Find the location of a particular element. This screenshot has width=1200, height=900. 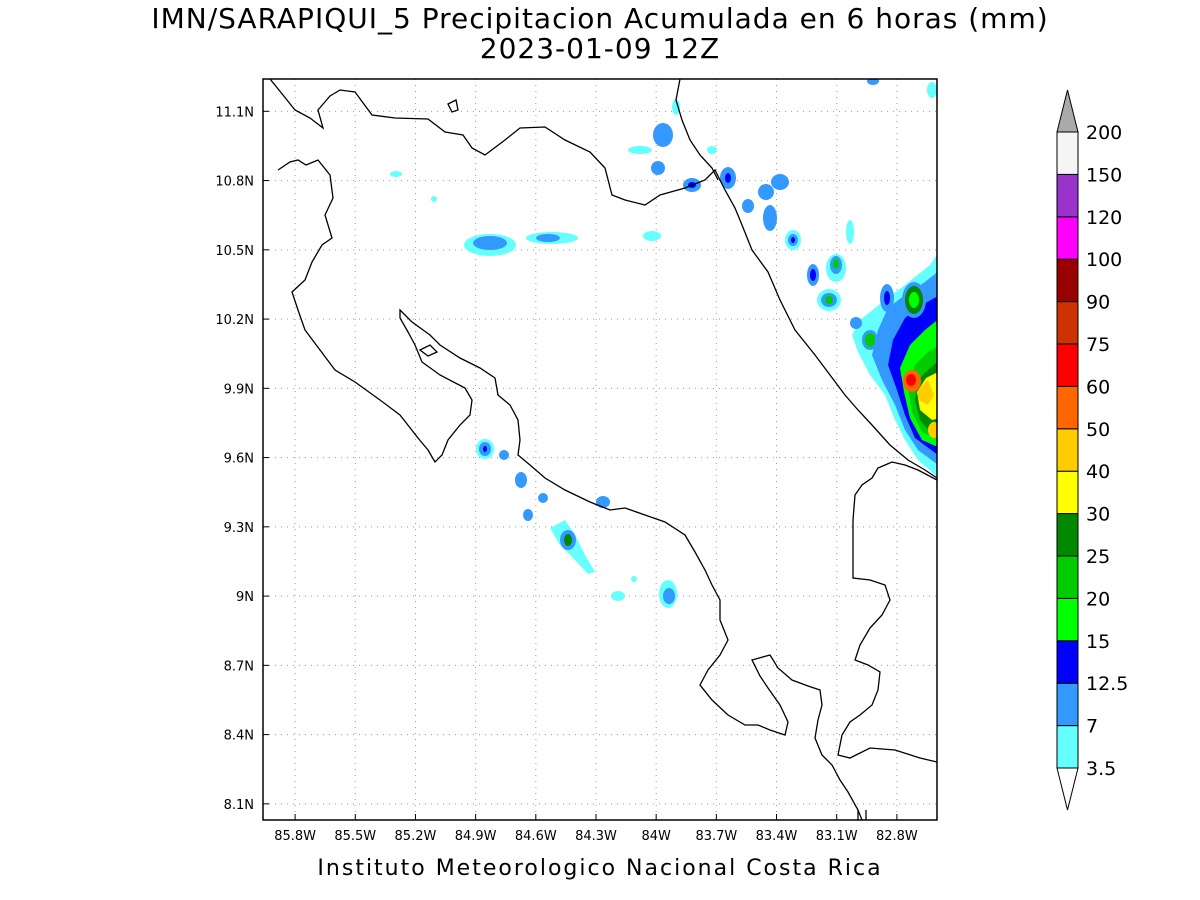

longitude-label: 83.7W is located at coordinates (716, 836).